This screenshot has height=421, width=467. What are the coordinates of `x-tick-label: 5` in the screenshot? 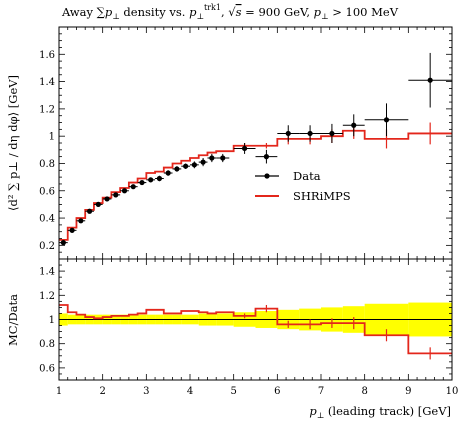 It's located at (233, 391).